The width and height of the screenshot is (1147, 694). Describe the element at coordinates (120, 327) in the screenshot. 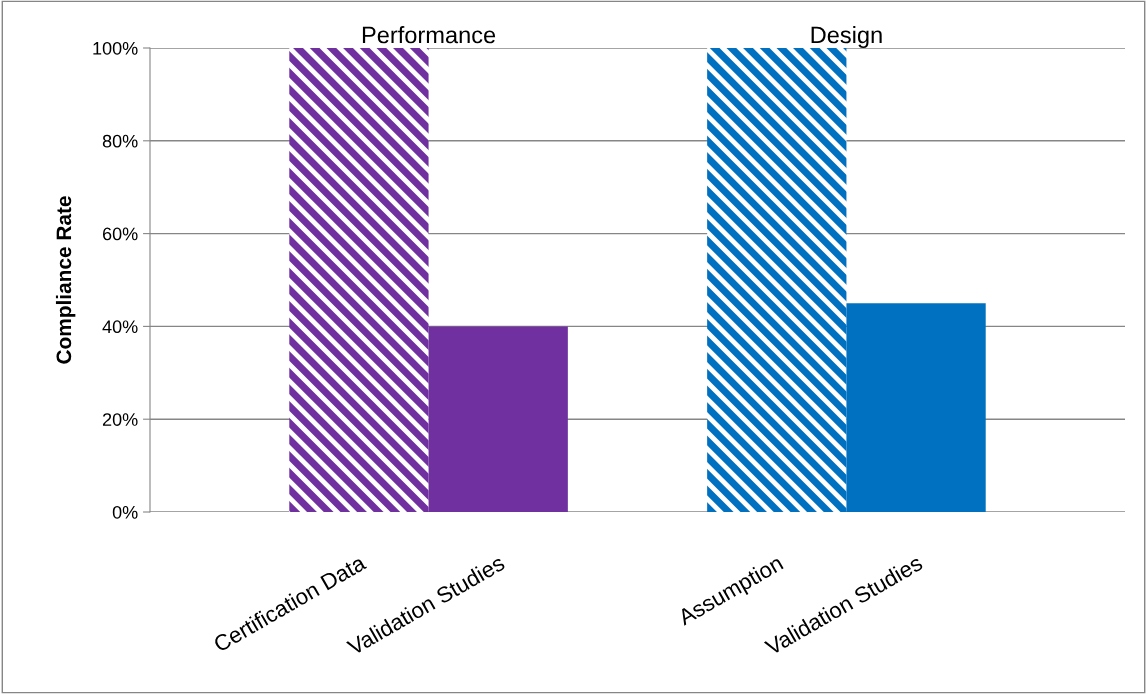

I see `y-tick-label: 40%` at that location.